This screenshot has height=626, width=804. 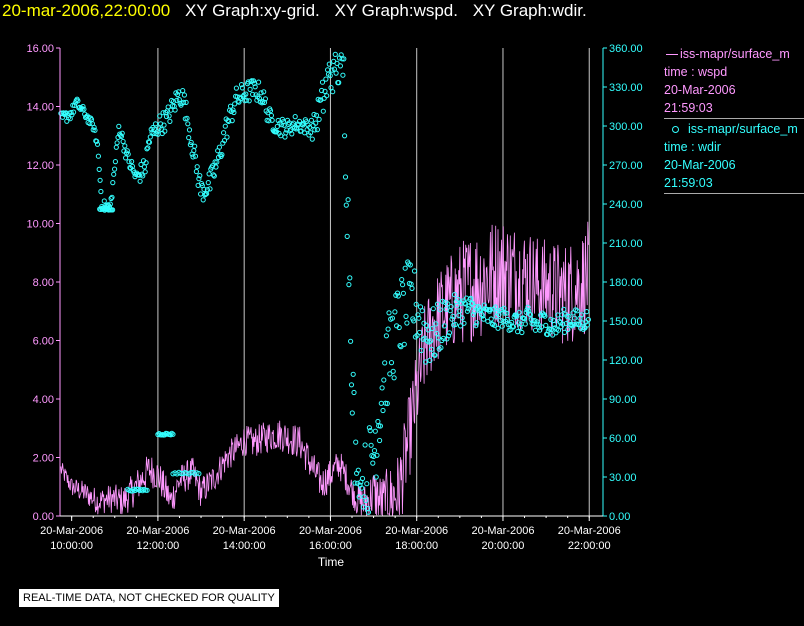 What do you see at coordinates (688, 183) in the screenshot?
I see `legend-time: 21:59:03` at bounding box center [688, 183].